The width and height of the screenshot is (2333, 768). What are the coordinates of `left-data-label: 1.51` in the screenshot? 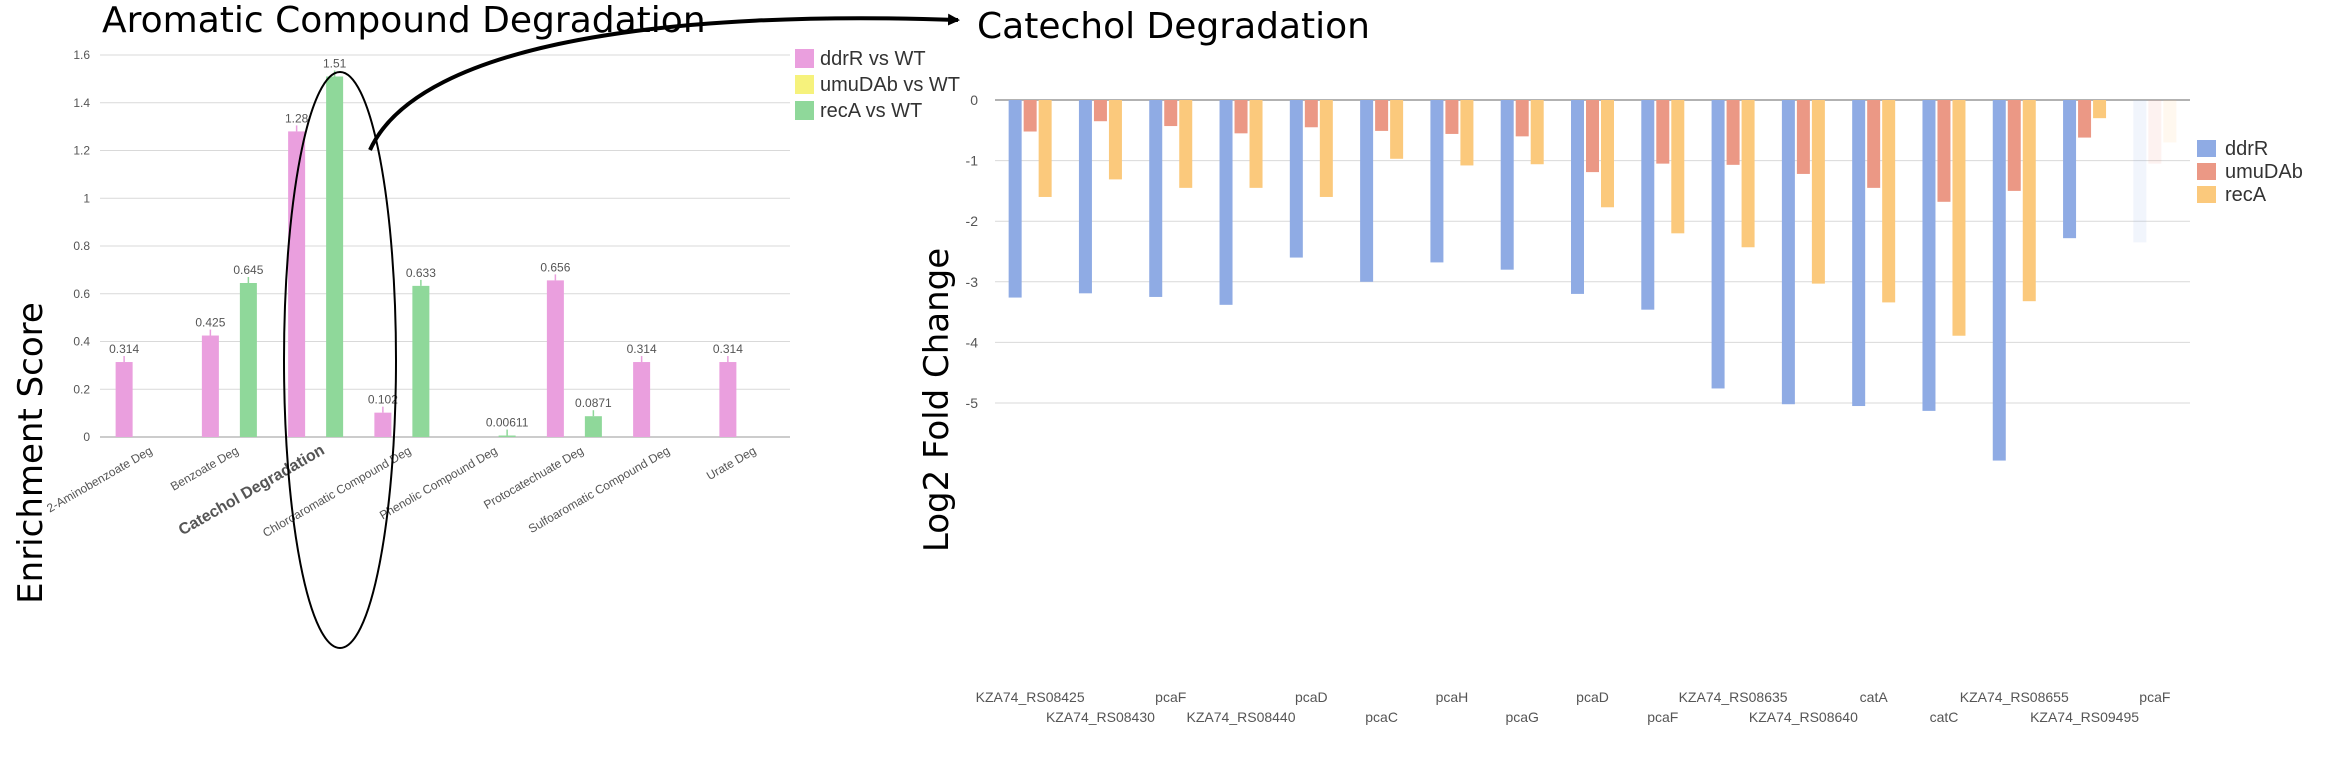 It's located at (335, 63).